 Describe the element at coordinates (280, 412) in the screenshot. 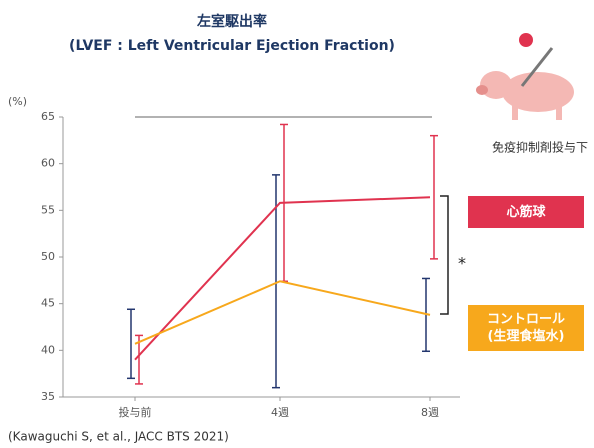

I see `x-tick-label: 4週` at that location.